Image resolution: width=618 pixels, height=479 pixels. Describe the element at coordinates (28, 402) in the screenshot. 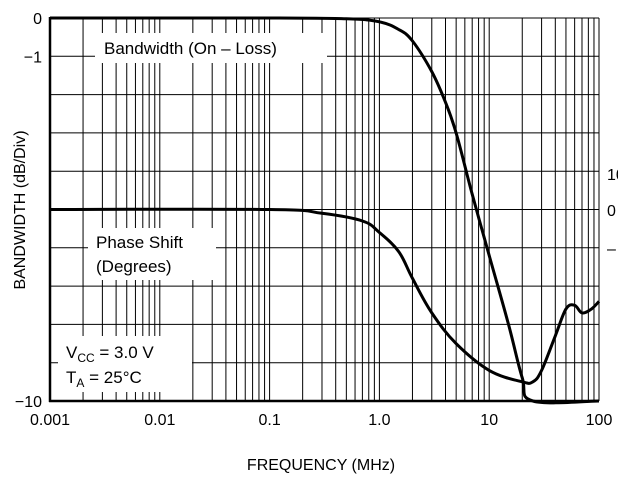

I see `y-tick-label: −10` at that location.